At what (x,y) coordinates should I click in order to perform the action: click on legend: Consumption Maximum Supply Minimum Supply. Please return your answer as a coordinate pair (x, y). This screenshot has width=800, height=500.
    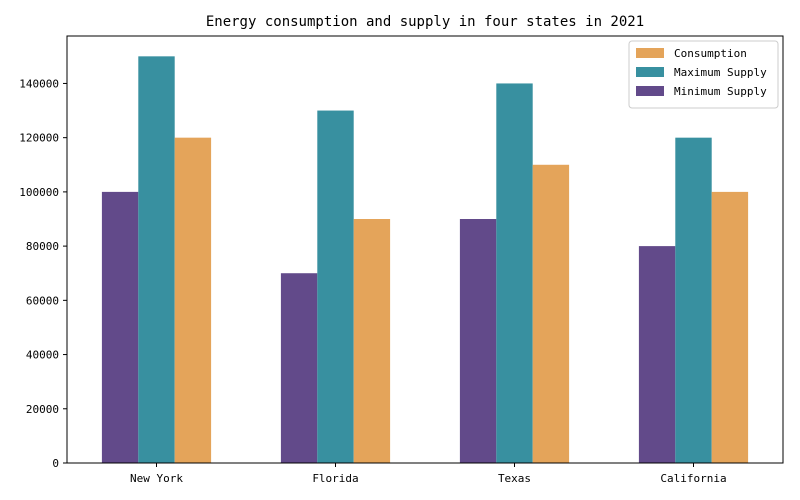
    Looking at the image, I should click on (703, 74).